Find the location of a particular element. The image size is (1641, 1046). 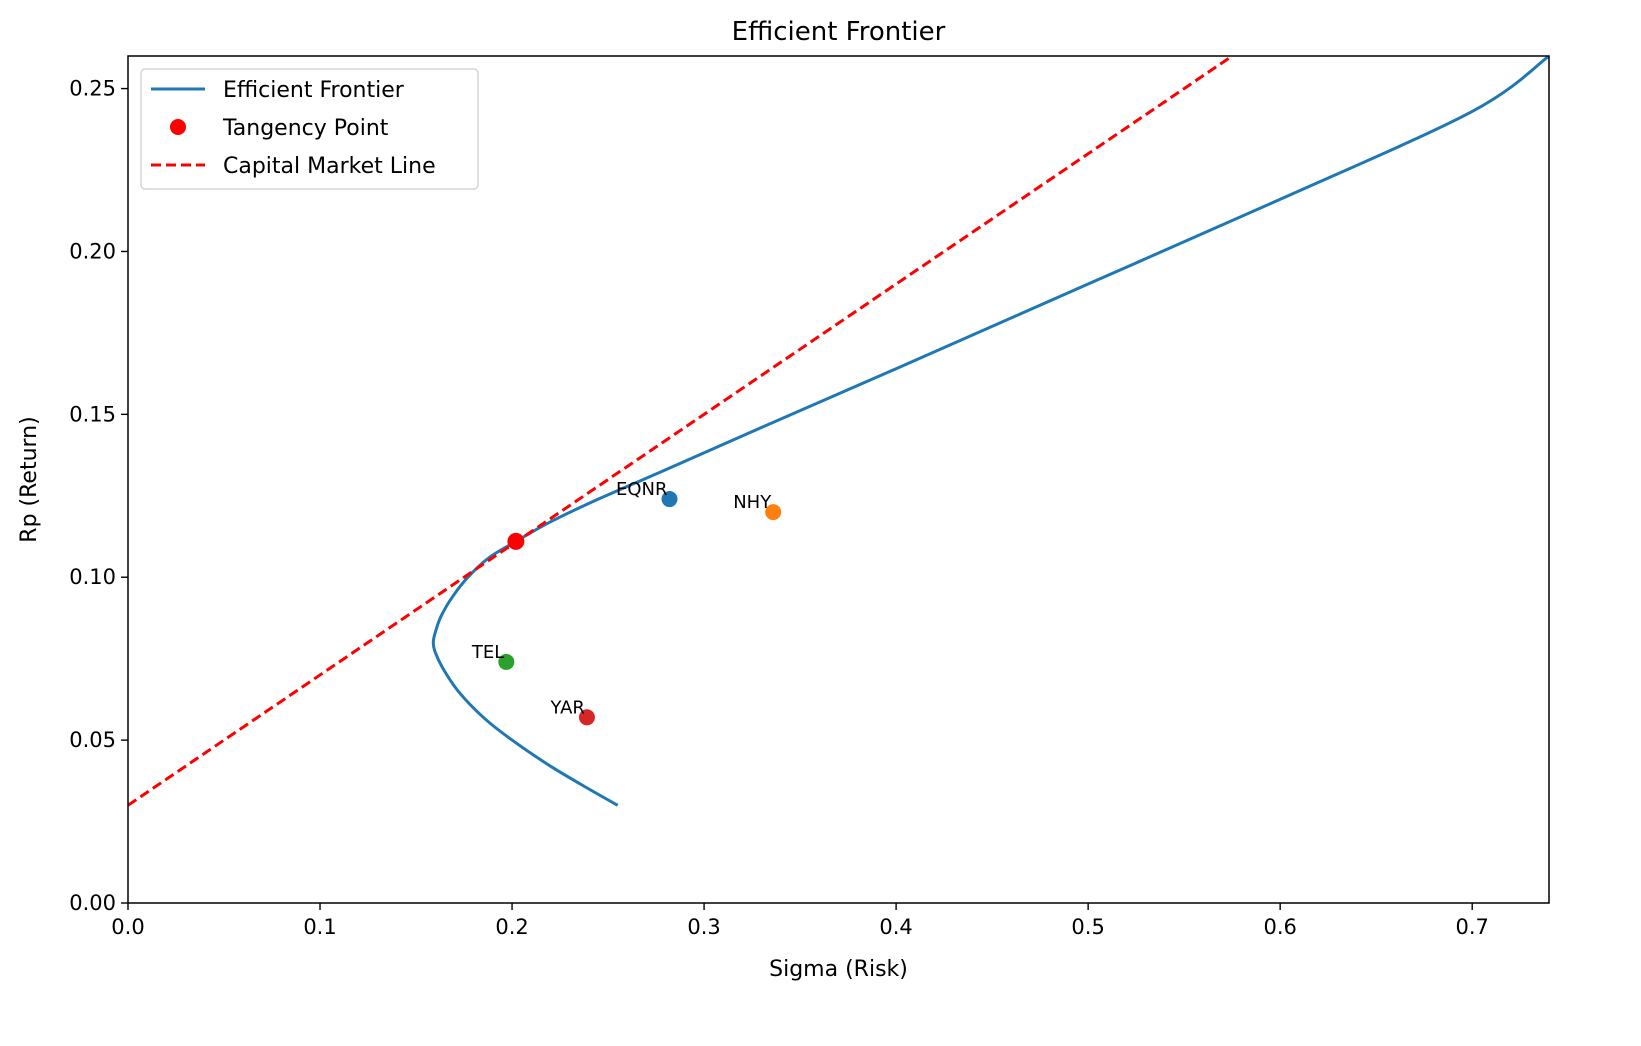

x-tick-label: 0.7 is located at coordinates (1471, 927).